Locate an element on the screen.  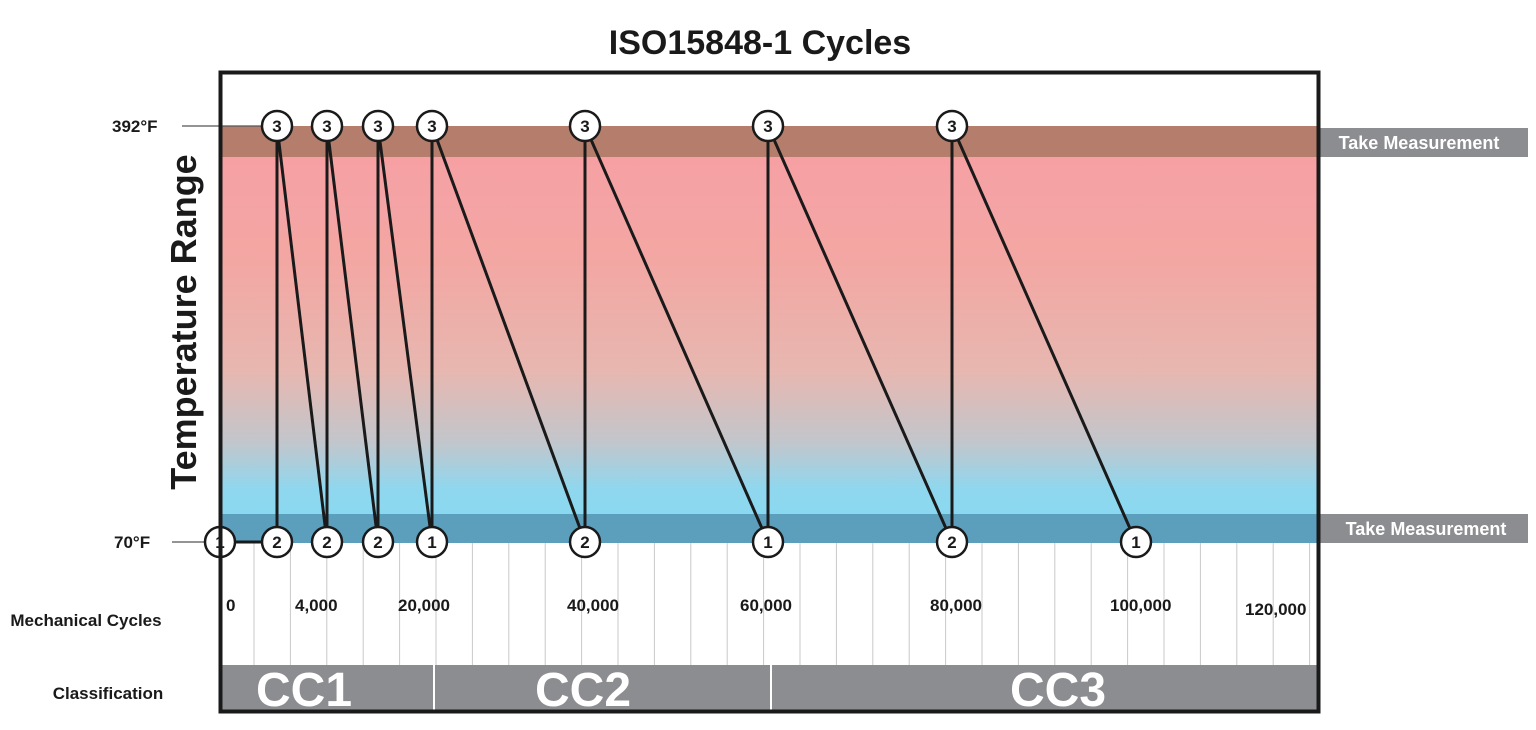
y-axis-label: Temperature Range is located at coordinates (183, 321).